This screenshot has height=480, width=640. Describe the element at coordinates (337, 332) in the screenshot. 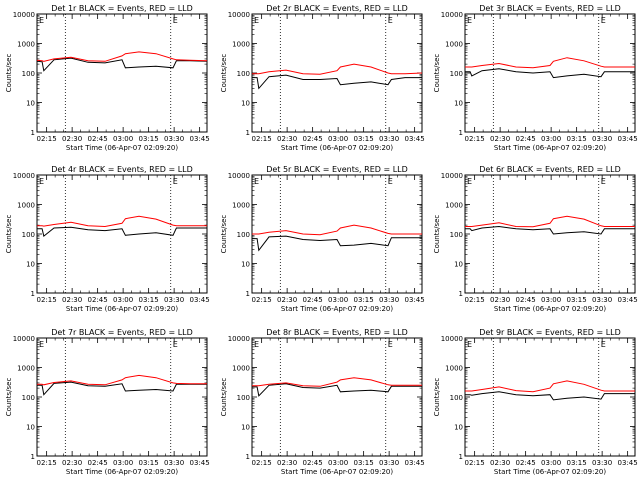

I see `panel-title: Det 8r BLACK = Events, RED = LLD` at that location.